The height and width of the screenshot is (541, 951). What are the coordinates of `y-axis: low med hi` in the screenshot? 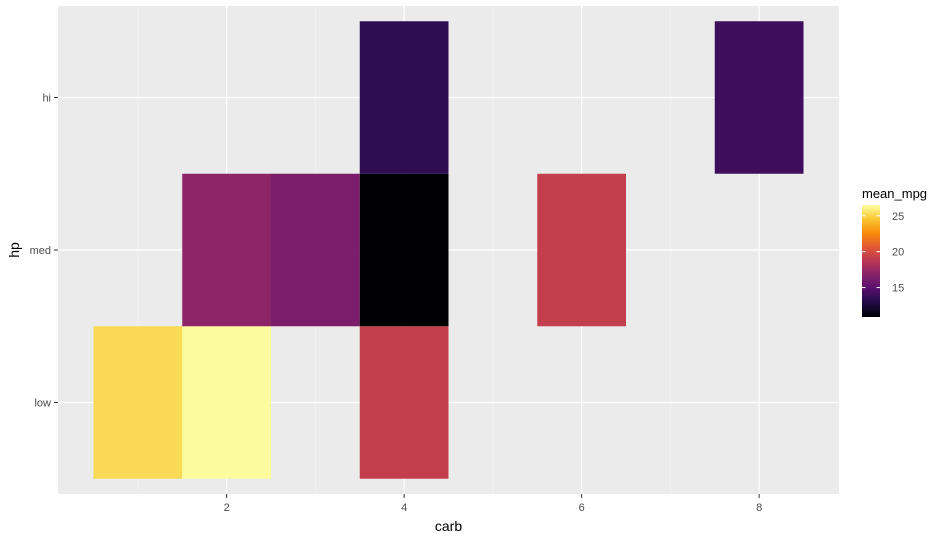 It's located at (44, 251).